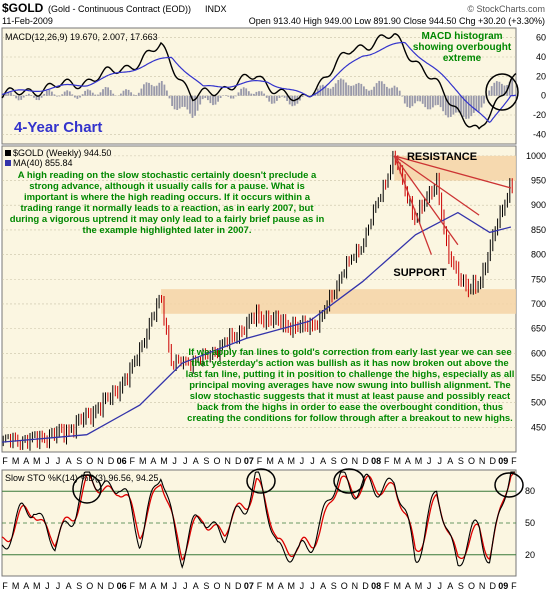 The height and width of the screenshot is (600, 549). I want to click on fan-lines, so click(452, 205).